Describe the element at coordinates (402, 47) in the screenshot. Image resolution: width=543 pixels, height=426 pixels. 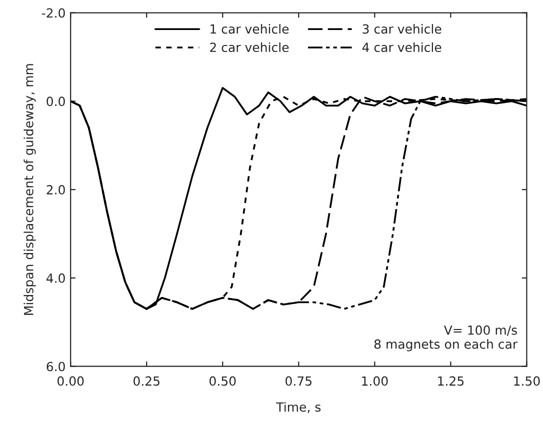
I see `legend-label: 4 car vehicle` at that location.